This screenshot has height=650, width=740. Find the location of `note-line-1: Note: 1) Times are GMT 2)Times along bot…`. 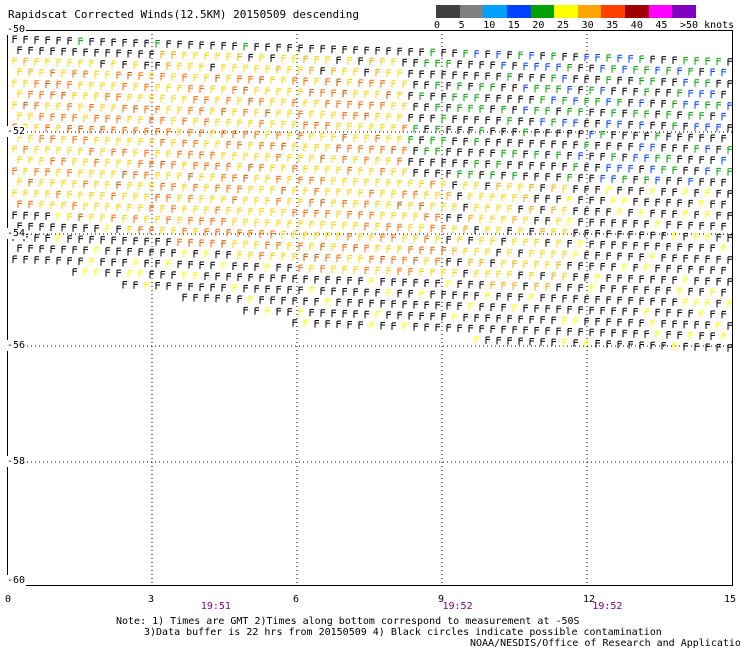

note-line-1: Note: 1) Times are GMT 2)Times along bot… is located at coordinates (348, 621).